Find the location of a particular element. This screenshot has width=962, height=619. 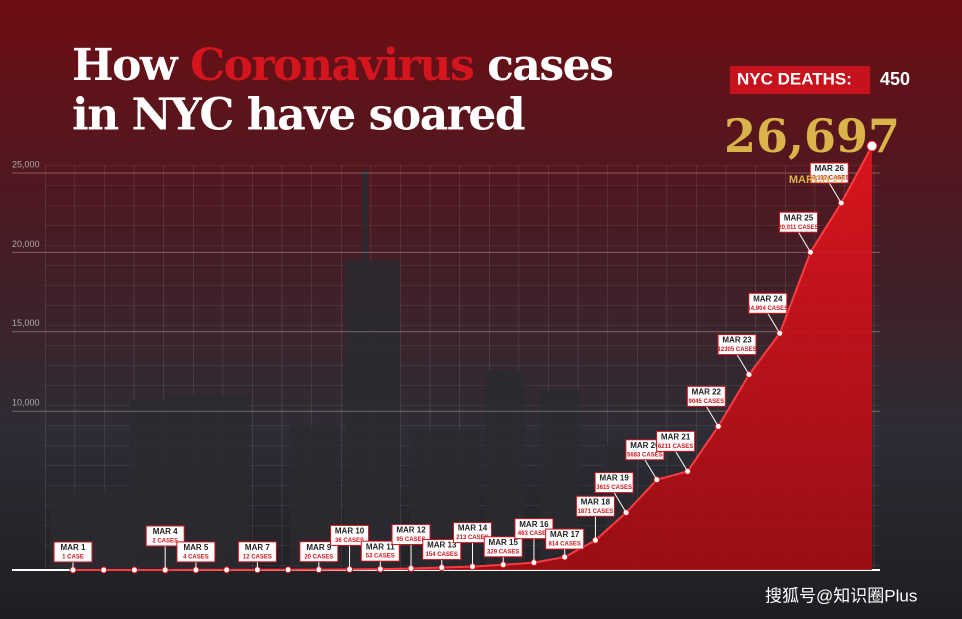

value-label: 329 CASES is located at coordinates (503, 552).